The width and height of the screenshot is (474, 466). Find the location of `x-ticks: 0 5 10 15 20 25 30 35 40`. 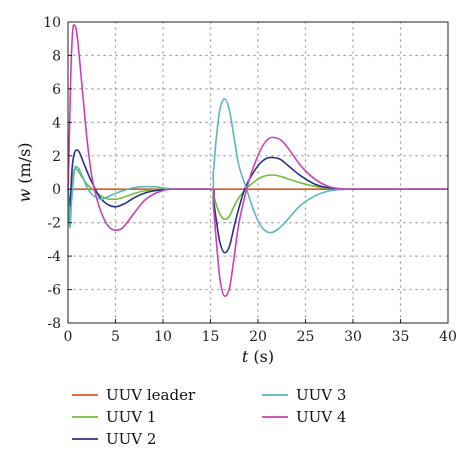

x-ticks: 0 5 10 15 20 25 30 35 40 is located at coordinates (260, 332).